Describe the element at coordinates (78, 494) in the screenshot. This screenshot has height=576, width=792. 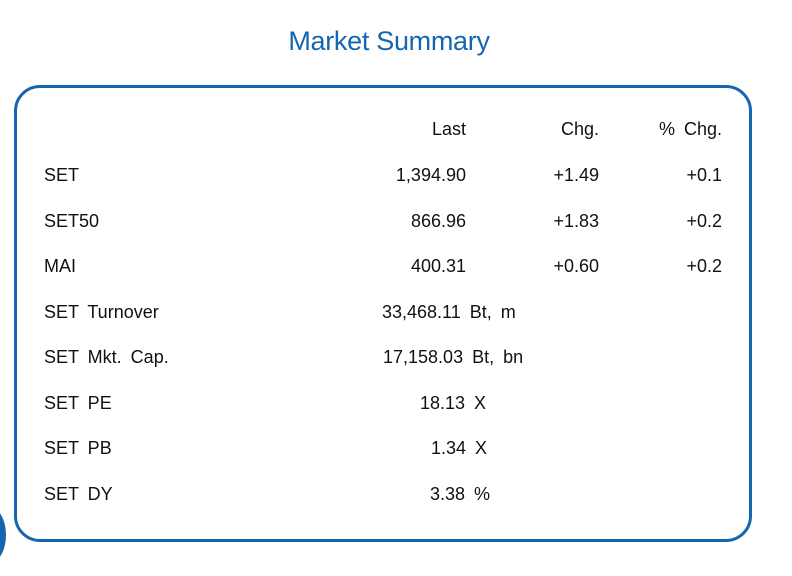
I see `stat-label: SET DY` at that location.